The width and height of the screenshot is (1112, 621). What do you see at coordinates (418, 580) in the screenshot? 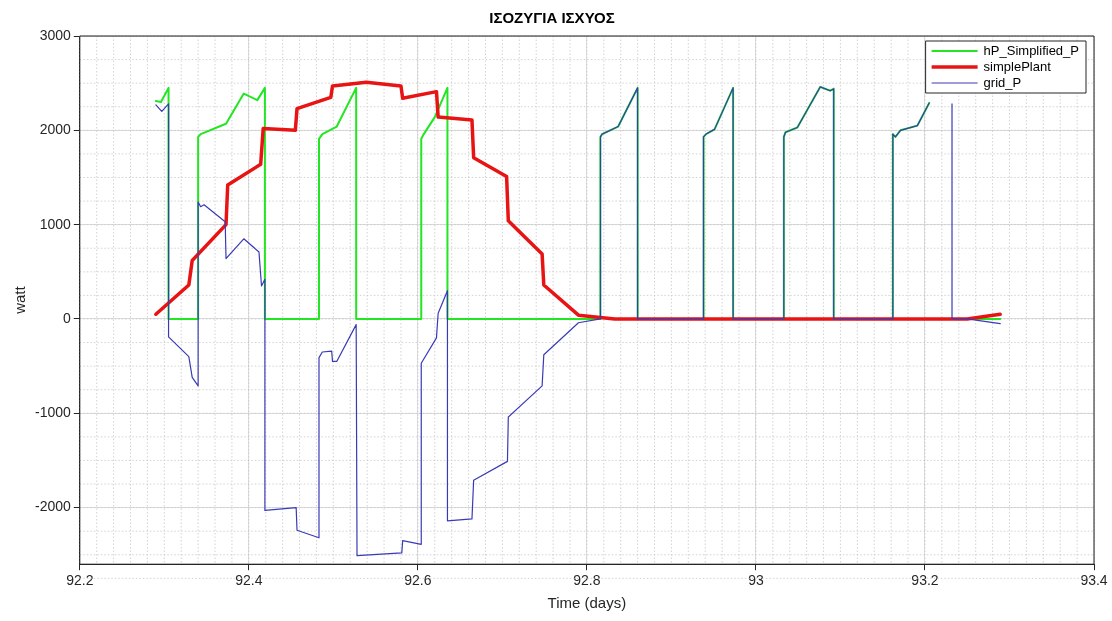
I see `x-tick-label: 92.6` at bounding box center [418, 580].